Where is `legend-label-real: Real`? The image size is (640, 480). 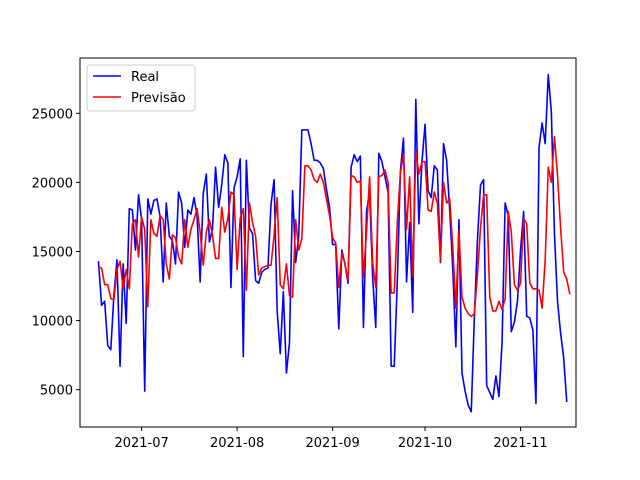
legend-label-real: Real is located at coordinates (145, 77).